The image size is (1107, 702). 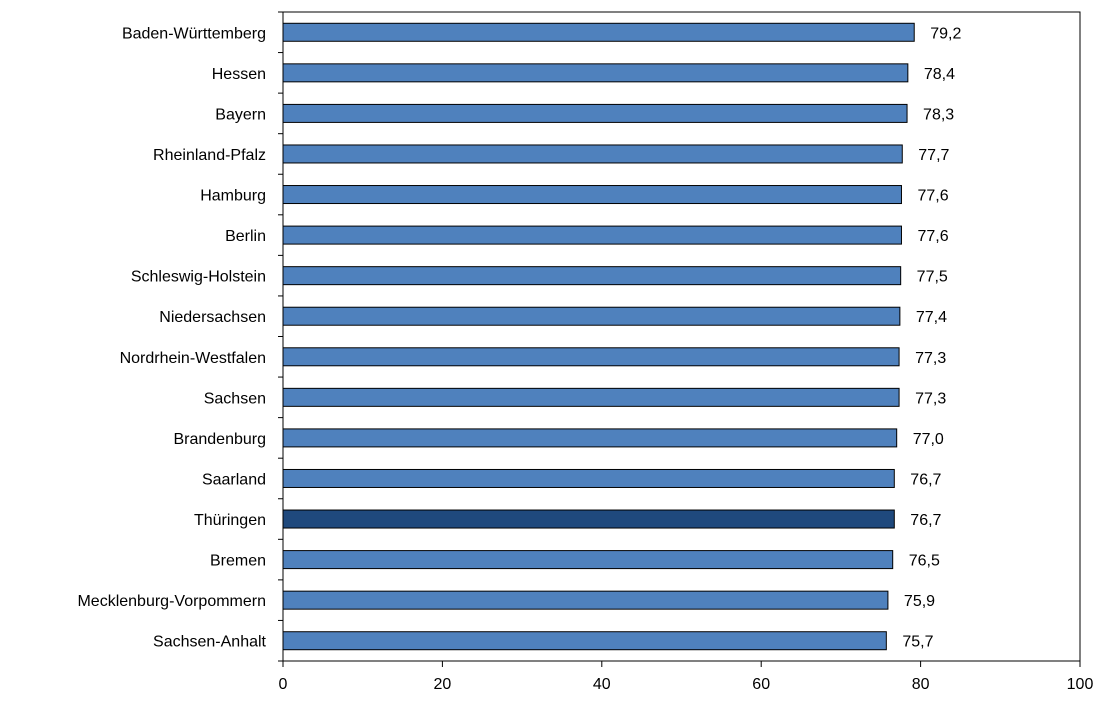 What do you see at coordinates (591, 357) in the screenshot?
I see `bar-nordrhein-westfalen` at bounding box center [591, 357].